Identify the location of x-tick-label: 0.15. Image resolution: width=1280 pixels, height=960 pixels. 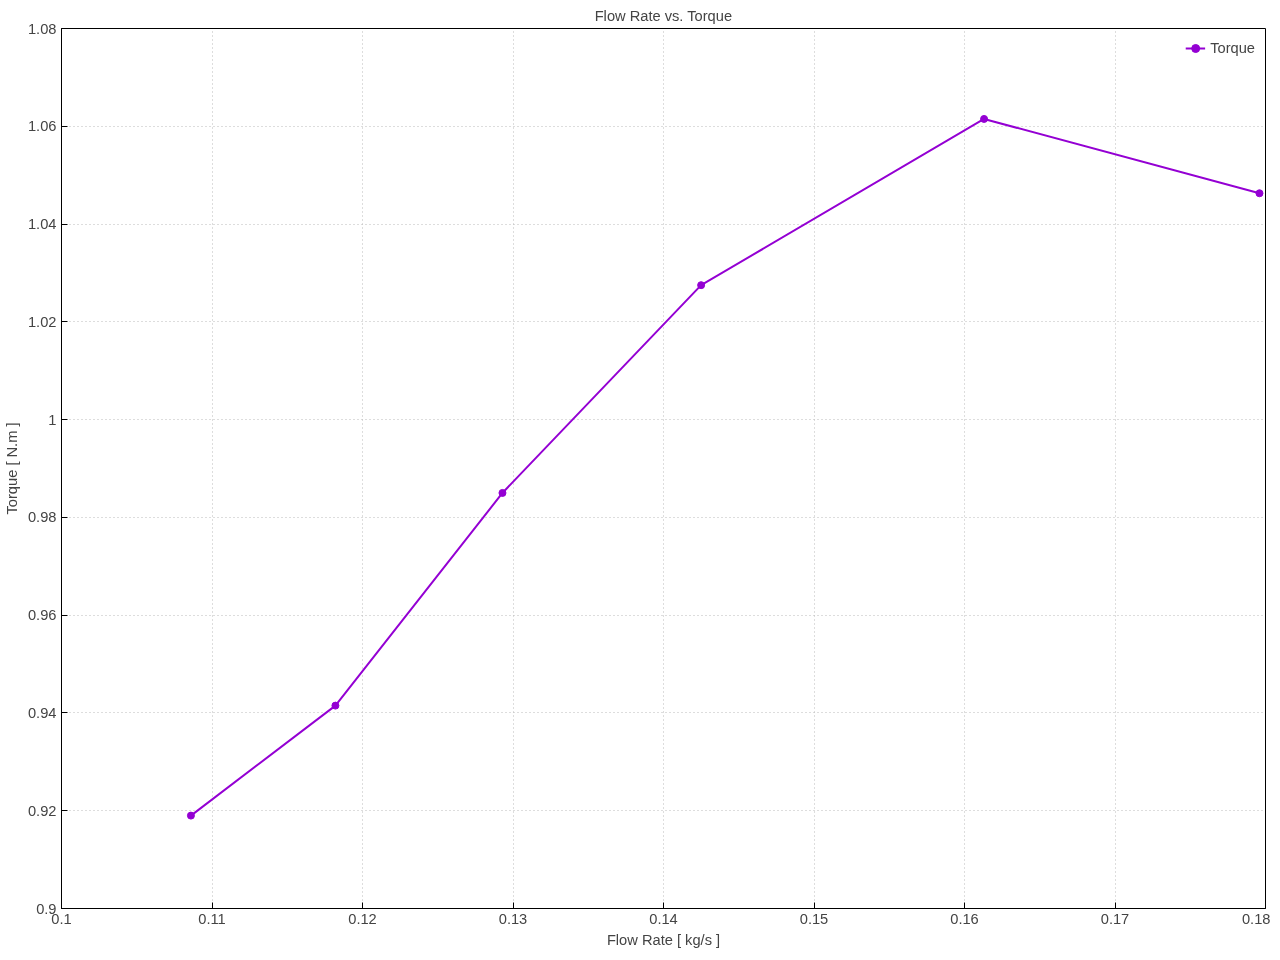
(814, 918).